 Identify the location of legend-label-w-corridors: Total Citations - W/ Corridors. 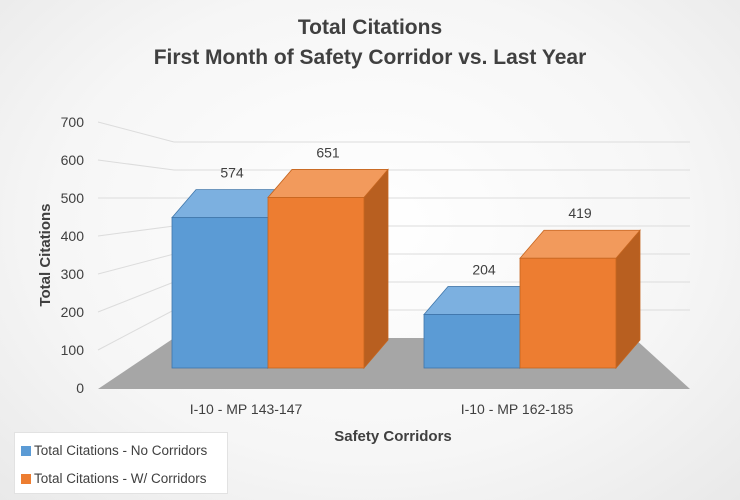
(120, 478).